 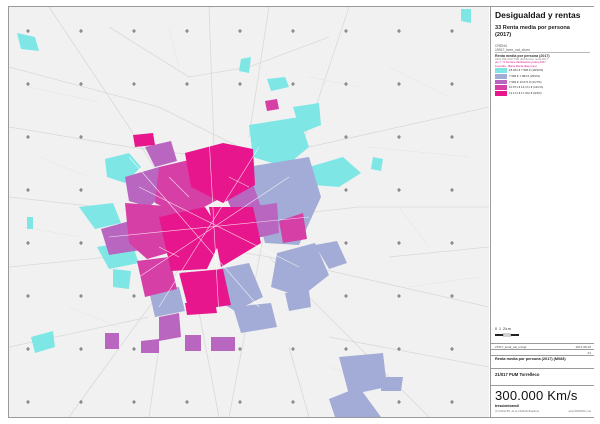 I want to click on brand-speed: 300.000 Km/s, so click(x=536, y=395).